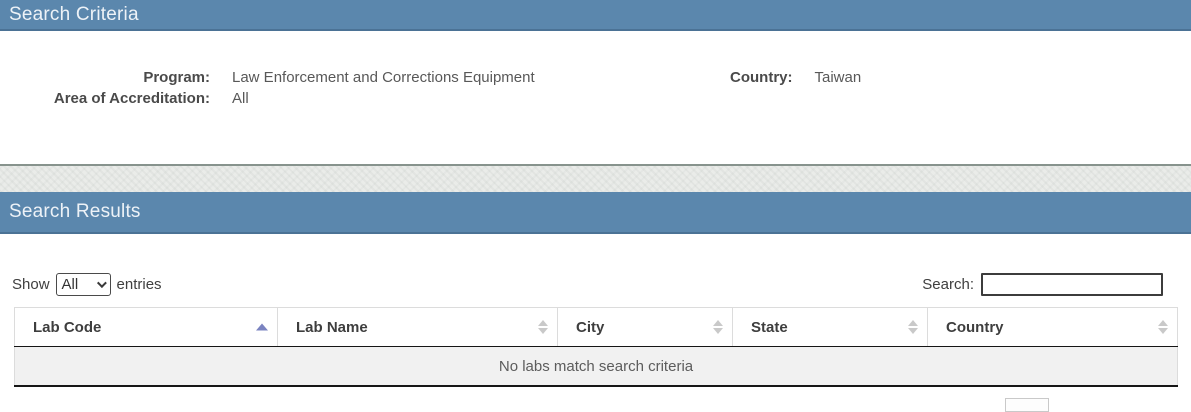 This screenshot has height=412, width=1191. I want to click on criteria-row-area: Area of Accreditation: All, so click(267, 98).